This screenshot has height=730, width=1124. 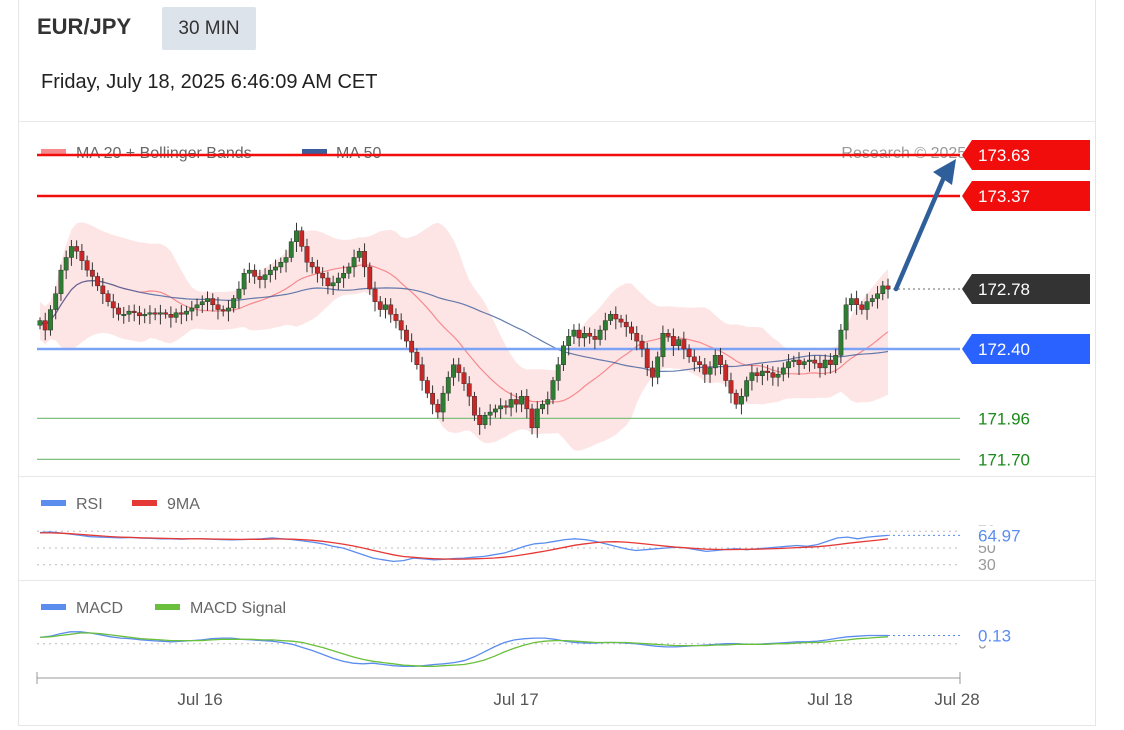 What do you see at coordinates (515, 699) in the screenshot?
I see `x-tick-label: Jul 17` at bounding box center [515, 699].